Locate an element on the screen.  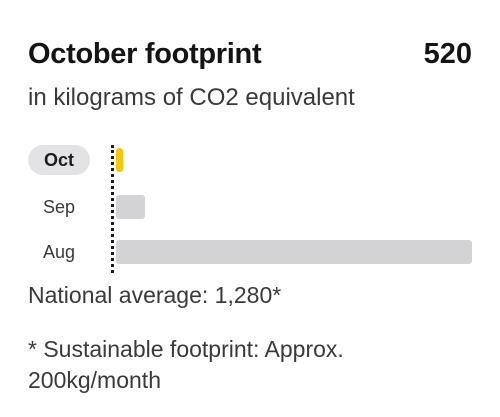
national-average-label: National average: 1,280* is located at coordinates (155, 295).